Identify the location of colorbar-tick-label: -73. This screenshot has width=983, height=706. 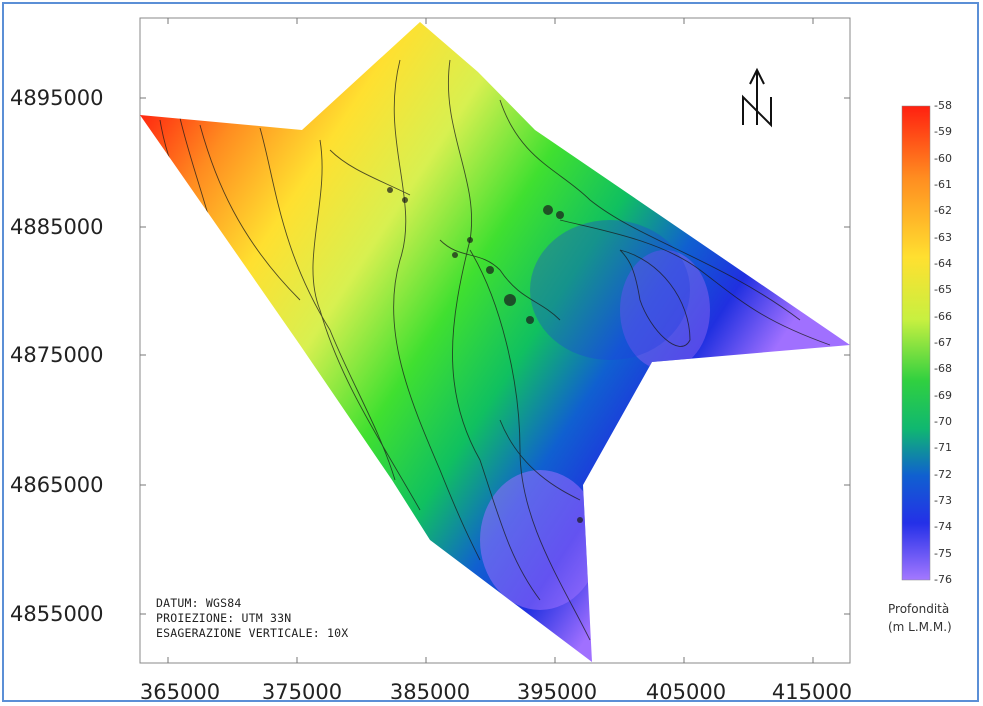
(943, 500).